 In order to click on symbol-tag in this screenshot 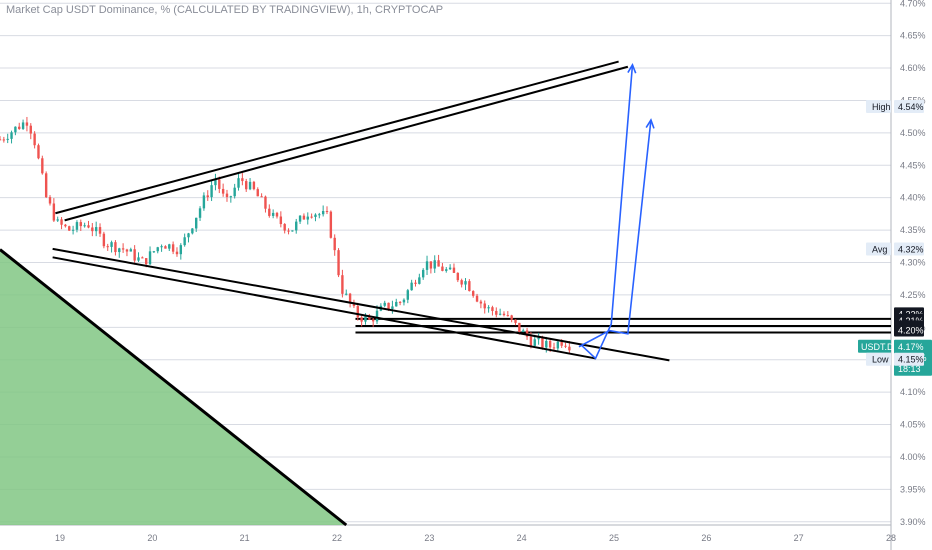, I will do `click(874, 346)`.